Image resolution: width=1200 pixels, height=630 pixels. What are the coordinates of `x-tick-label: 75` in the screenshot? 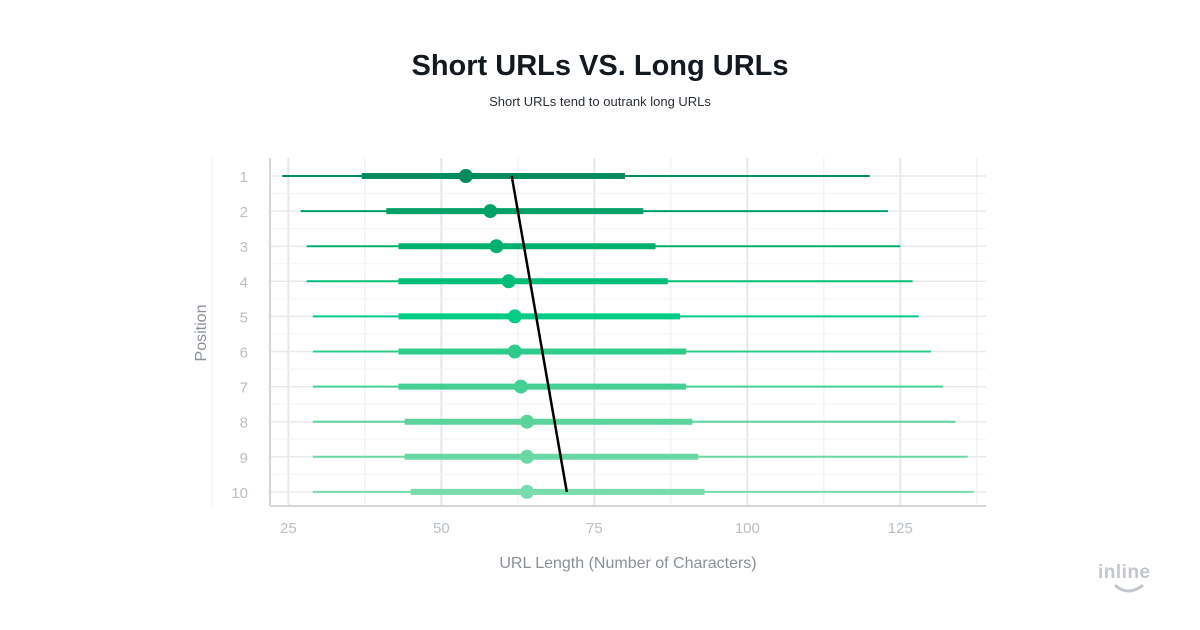 It's located at (594, 528).